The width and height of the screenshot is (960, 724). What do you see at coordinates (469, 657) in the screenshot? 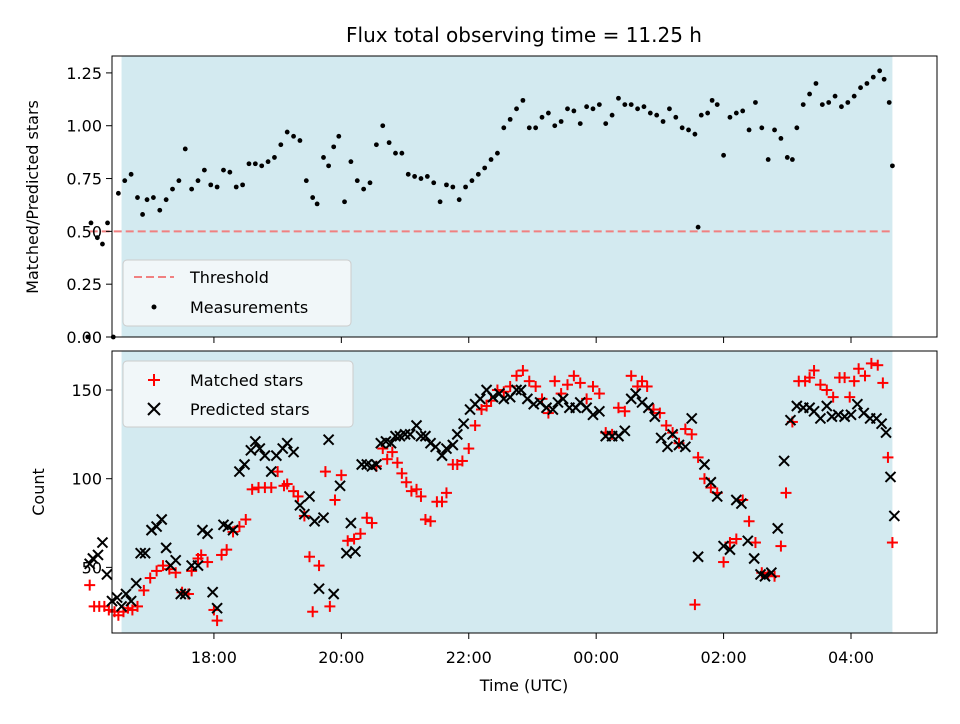
I see `x-tick-label: 22:00` at bounding box center [469, 657].